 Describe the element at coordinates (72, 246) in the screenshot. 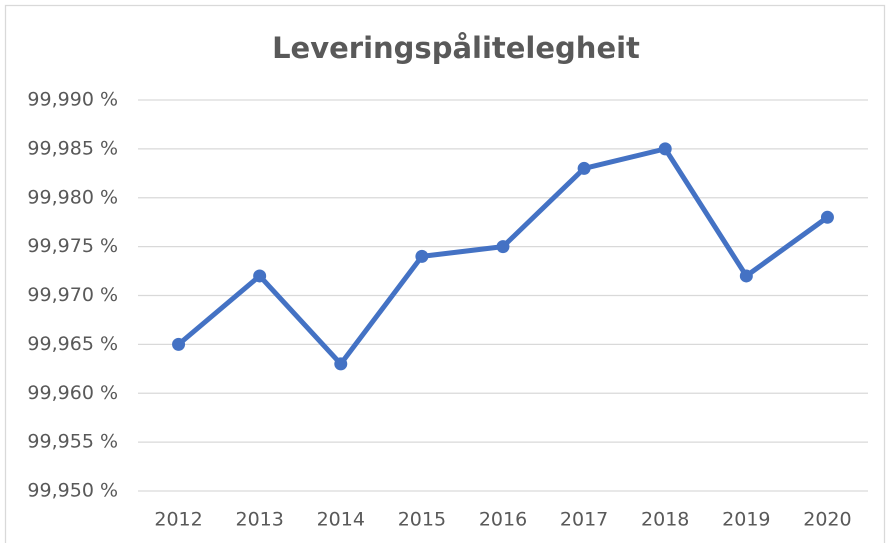

I see `y-tick-label: 99,975 %` at that location.